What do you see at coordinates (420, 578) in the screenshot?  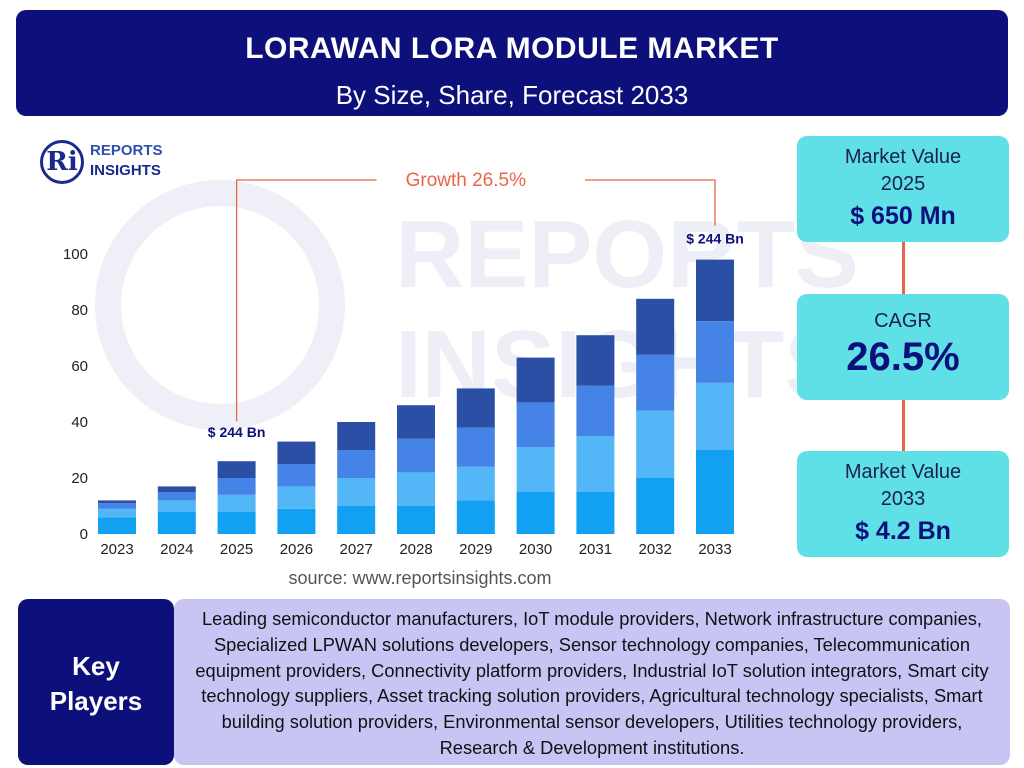 I see `source-note: source: www.reportsinsights.com` at bounding box center [420, 578].